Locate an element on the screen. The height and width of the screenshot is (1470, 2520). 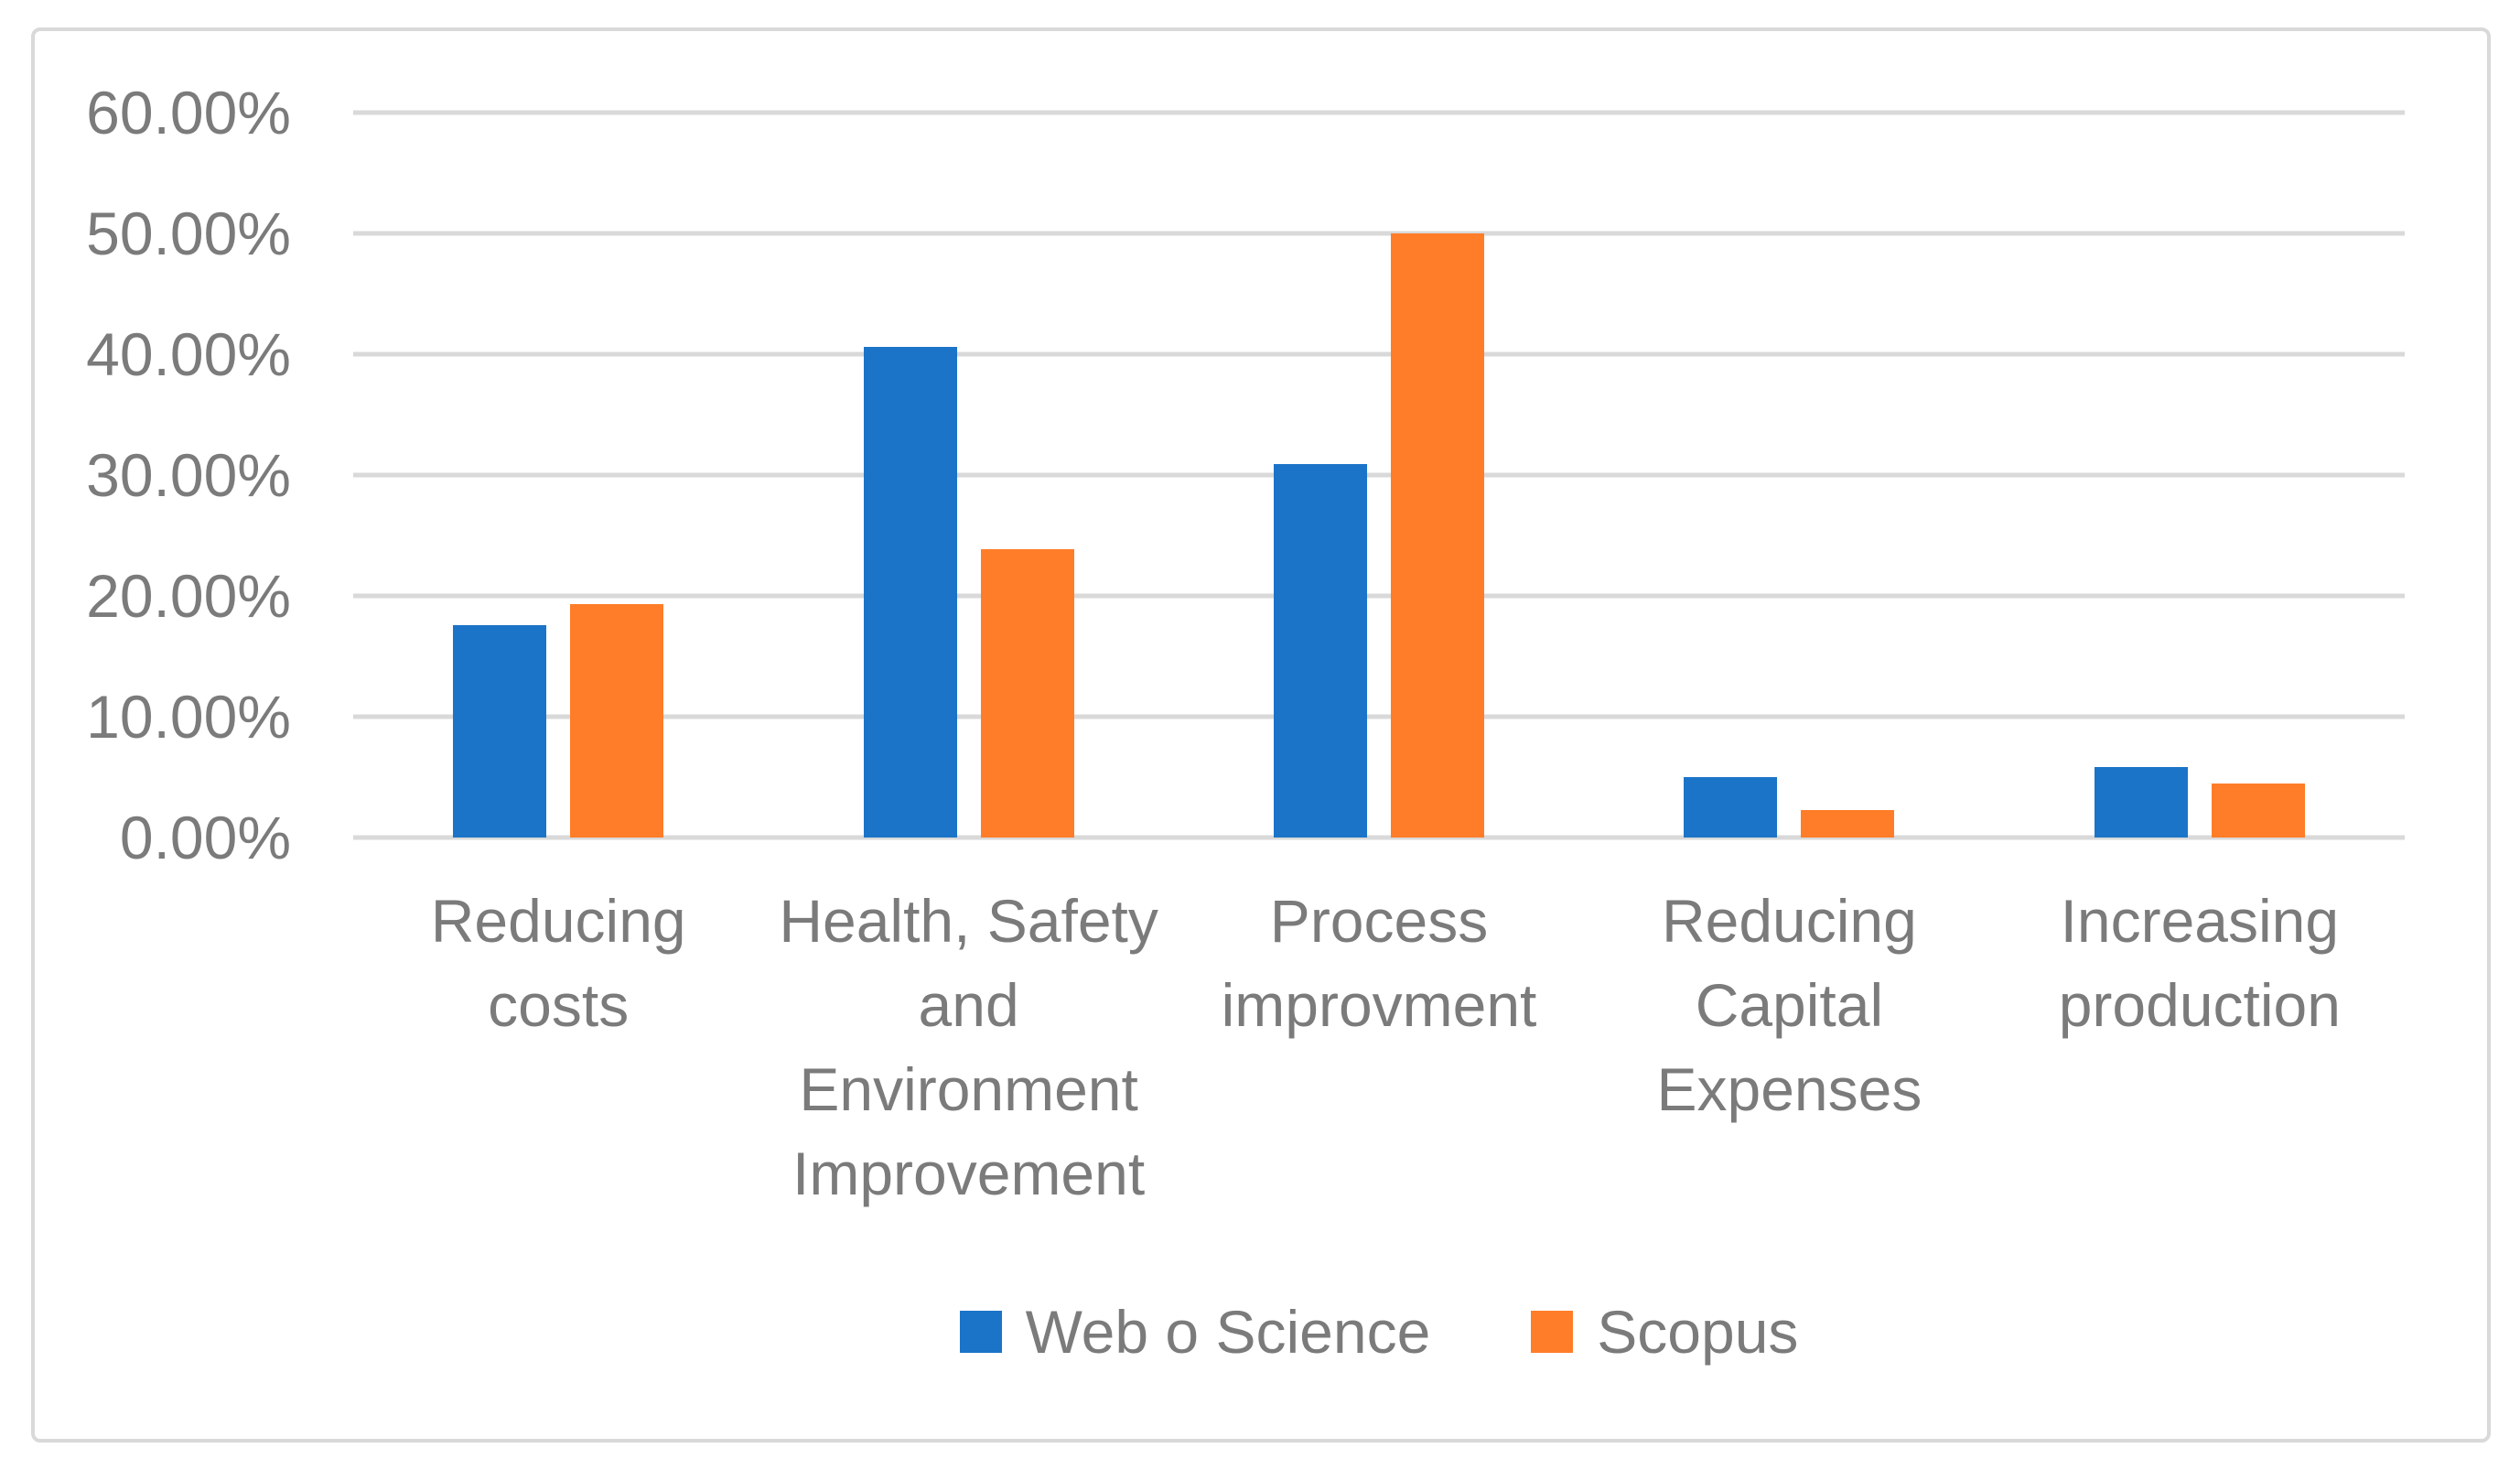
category-label: Process improvment is located at coordinates (1379, 1047).